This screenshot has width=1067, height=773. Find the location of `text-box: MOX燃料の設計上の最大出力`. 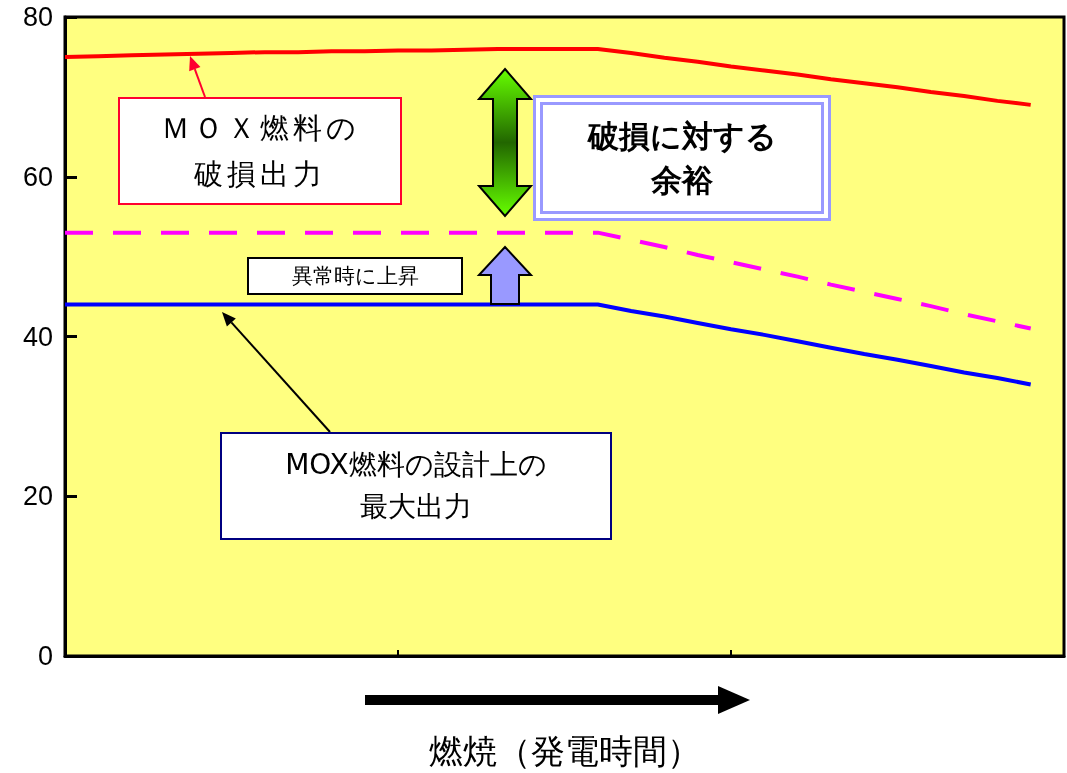

text-box: MOX燃料の設計上の最大出力 is located at coordinates (416, 486).